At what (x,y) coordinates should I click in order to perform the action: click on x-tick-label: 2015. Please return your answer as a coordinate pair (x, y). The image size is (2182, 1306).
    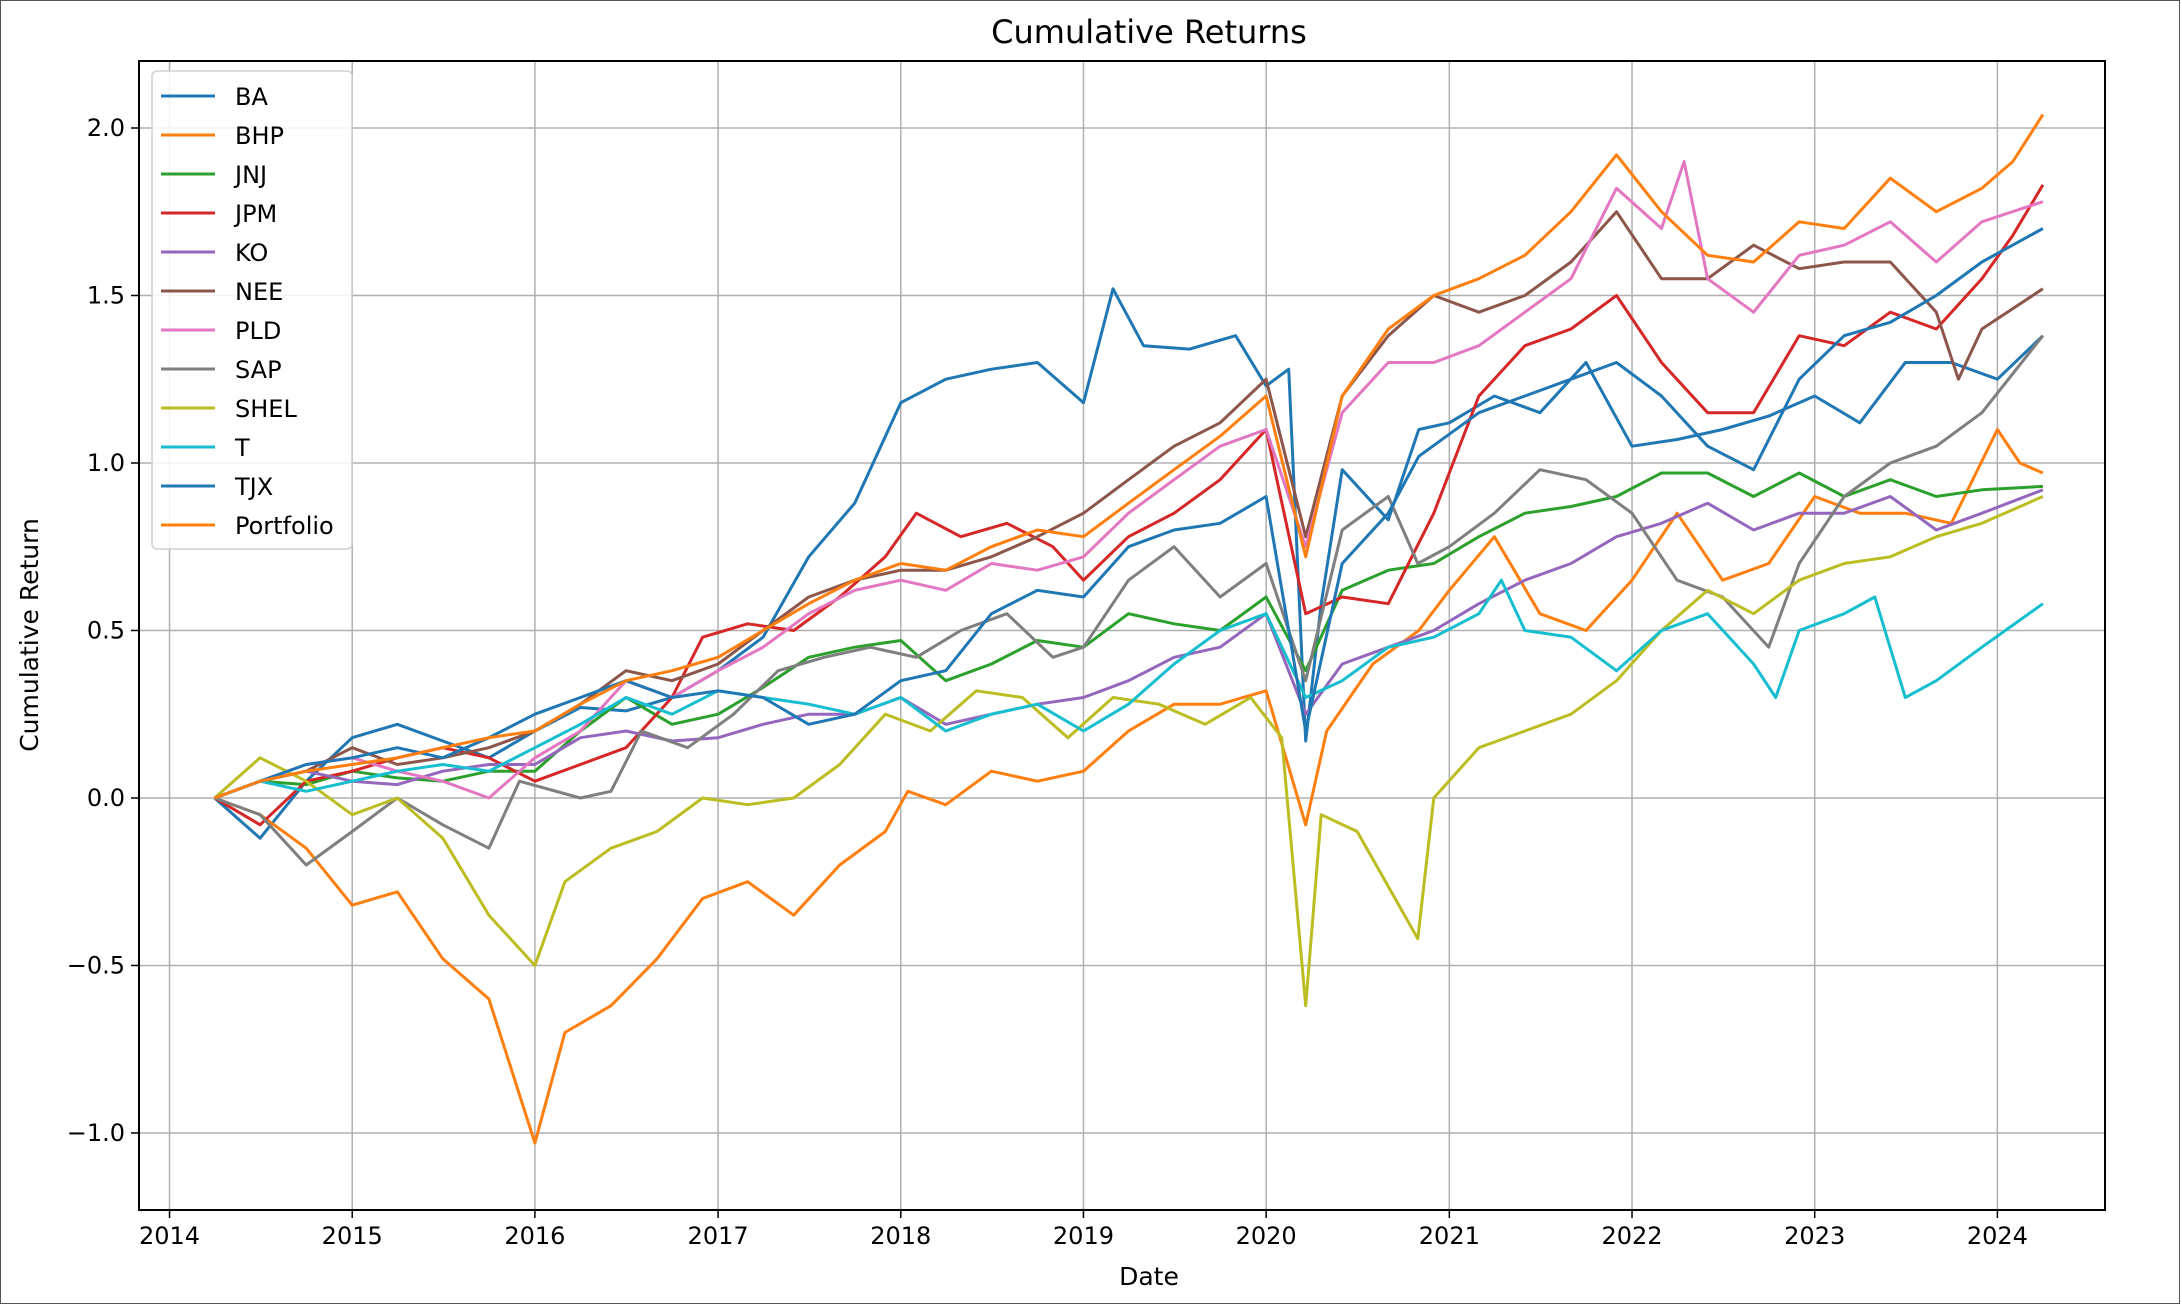
    Looking at the image, I should click on (352, 1236).